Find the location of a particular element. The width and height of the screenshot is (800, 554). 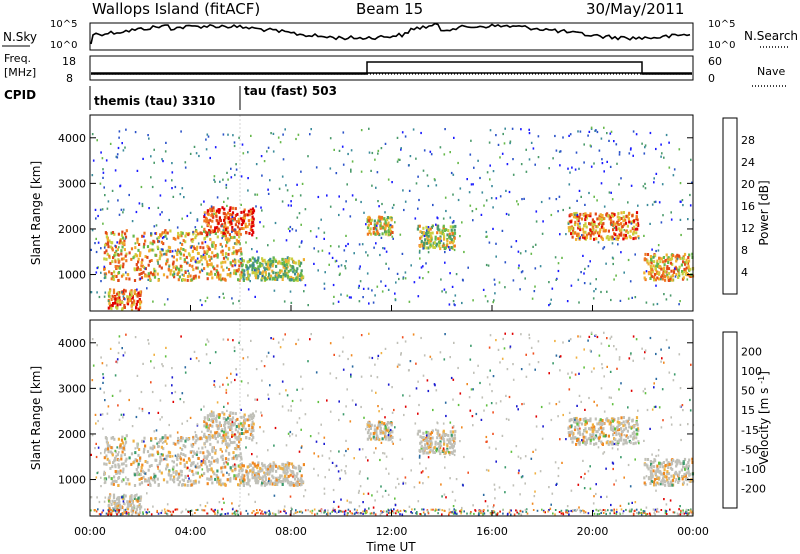

nsky-right-tick-top: 10^5 is located at coordinates (721, 24).